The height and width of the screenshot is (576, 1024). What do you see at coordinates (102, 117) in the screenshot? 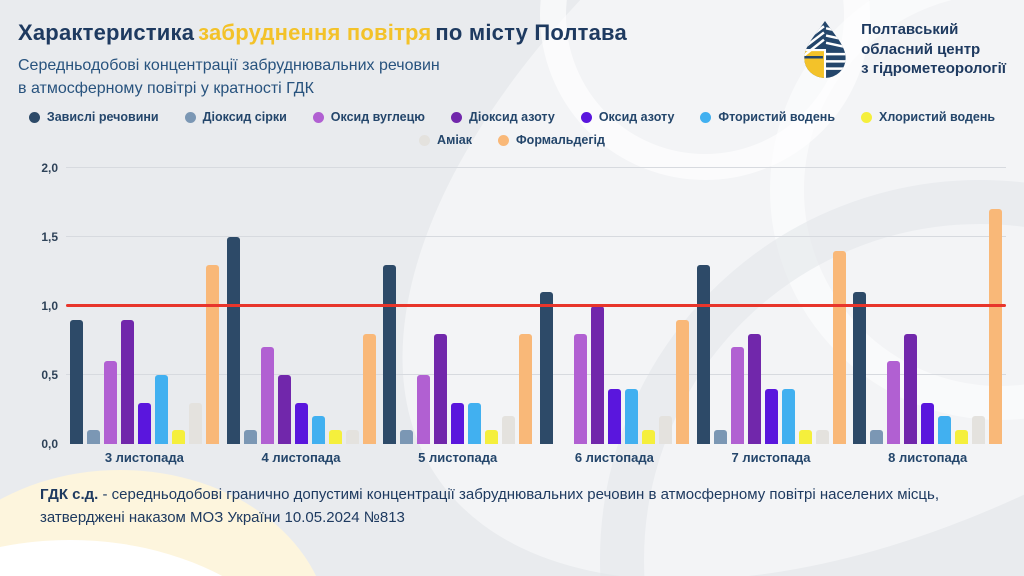
I see `legend-label: Завислі речовини` at bounding box center [102, 117].